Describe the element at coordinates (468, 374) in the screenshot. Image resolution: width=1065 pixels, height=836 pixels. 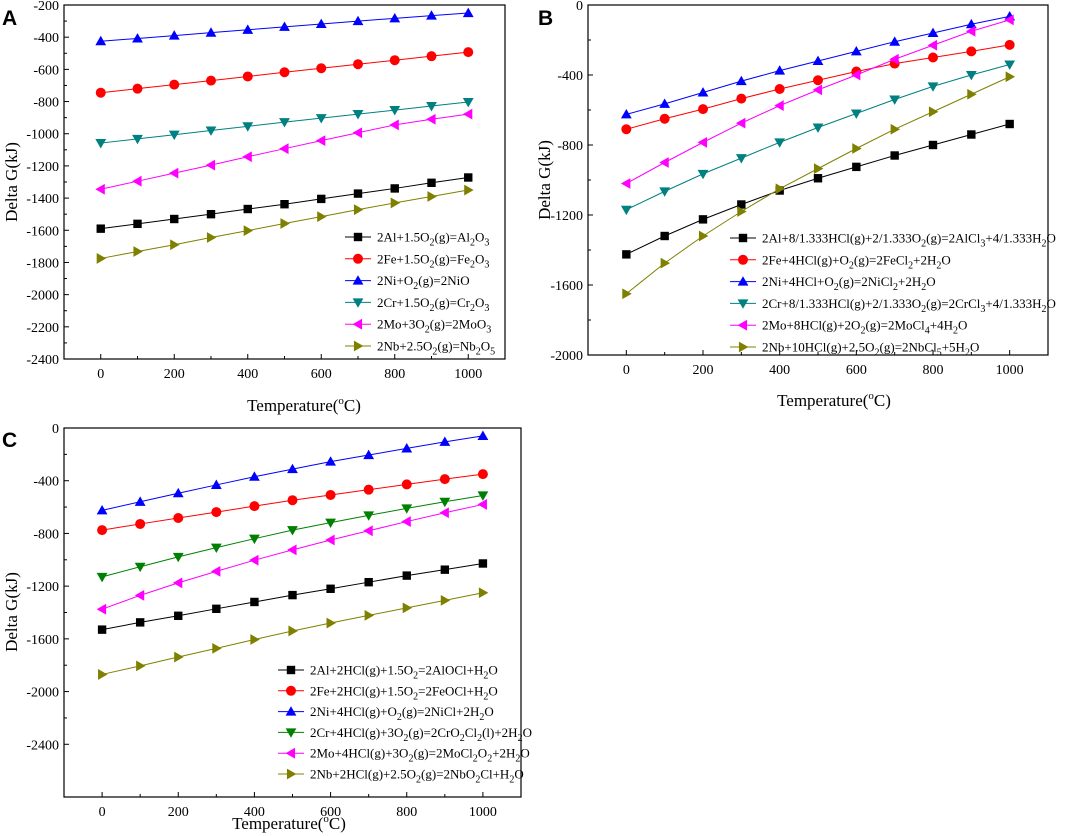
I see `panel-a-x-tick-label: 1000` at that location.